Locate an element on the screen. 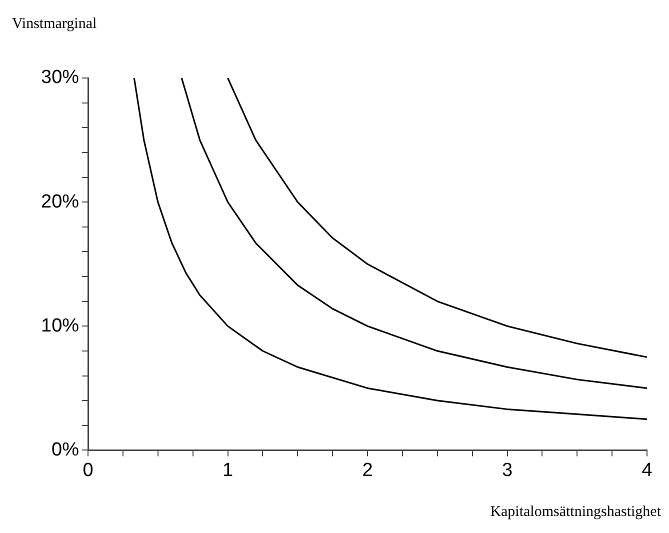  y-tick-label: 10% is located at coordinates (60, 325).